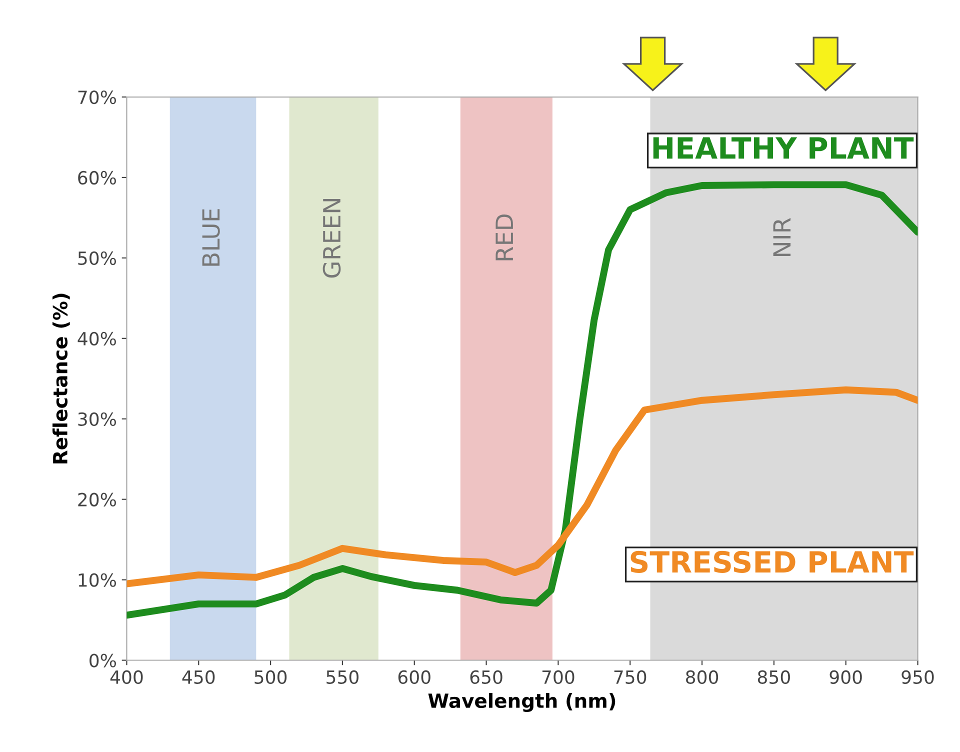 The height and width of the screenshot is (752, 960). What do you see at coordinates (97, 419) in the screenshot?
I see `y-tick-label: 30%` at bounding box center [97, 419].